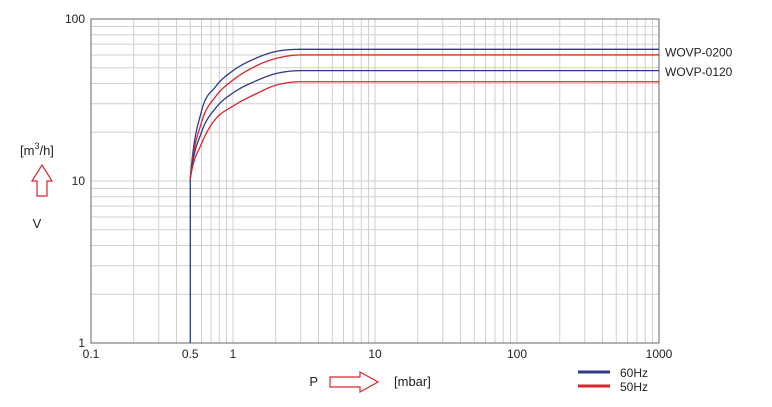 The image size is (772, 407). What do you see at coordinates (699, 72) in the screenshot?
I see `series-label: WOVP-0120` at bounding box center [699, 72].